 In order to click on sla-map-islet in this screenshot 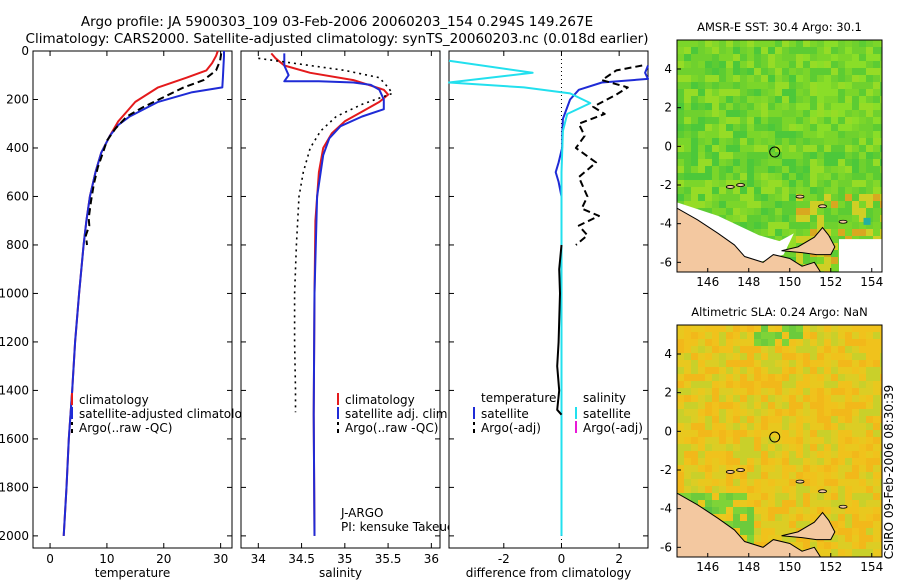, I will do `click(843, 506)`.